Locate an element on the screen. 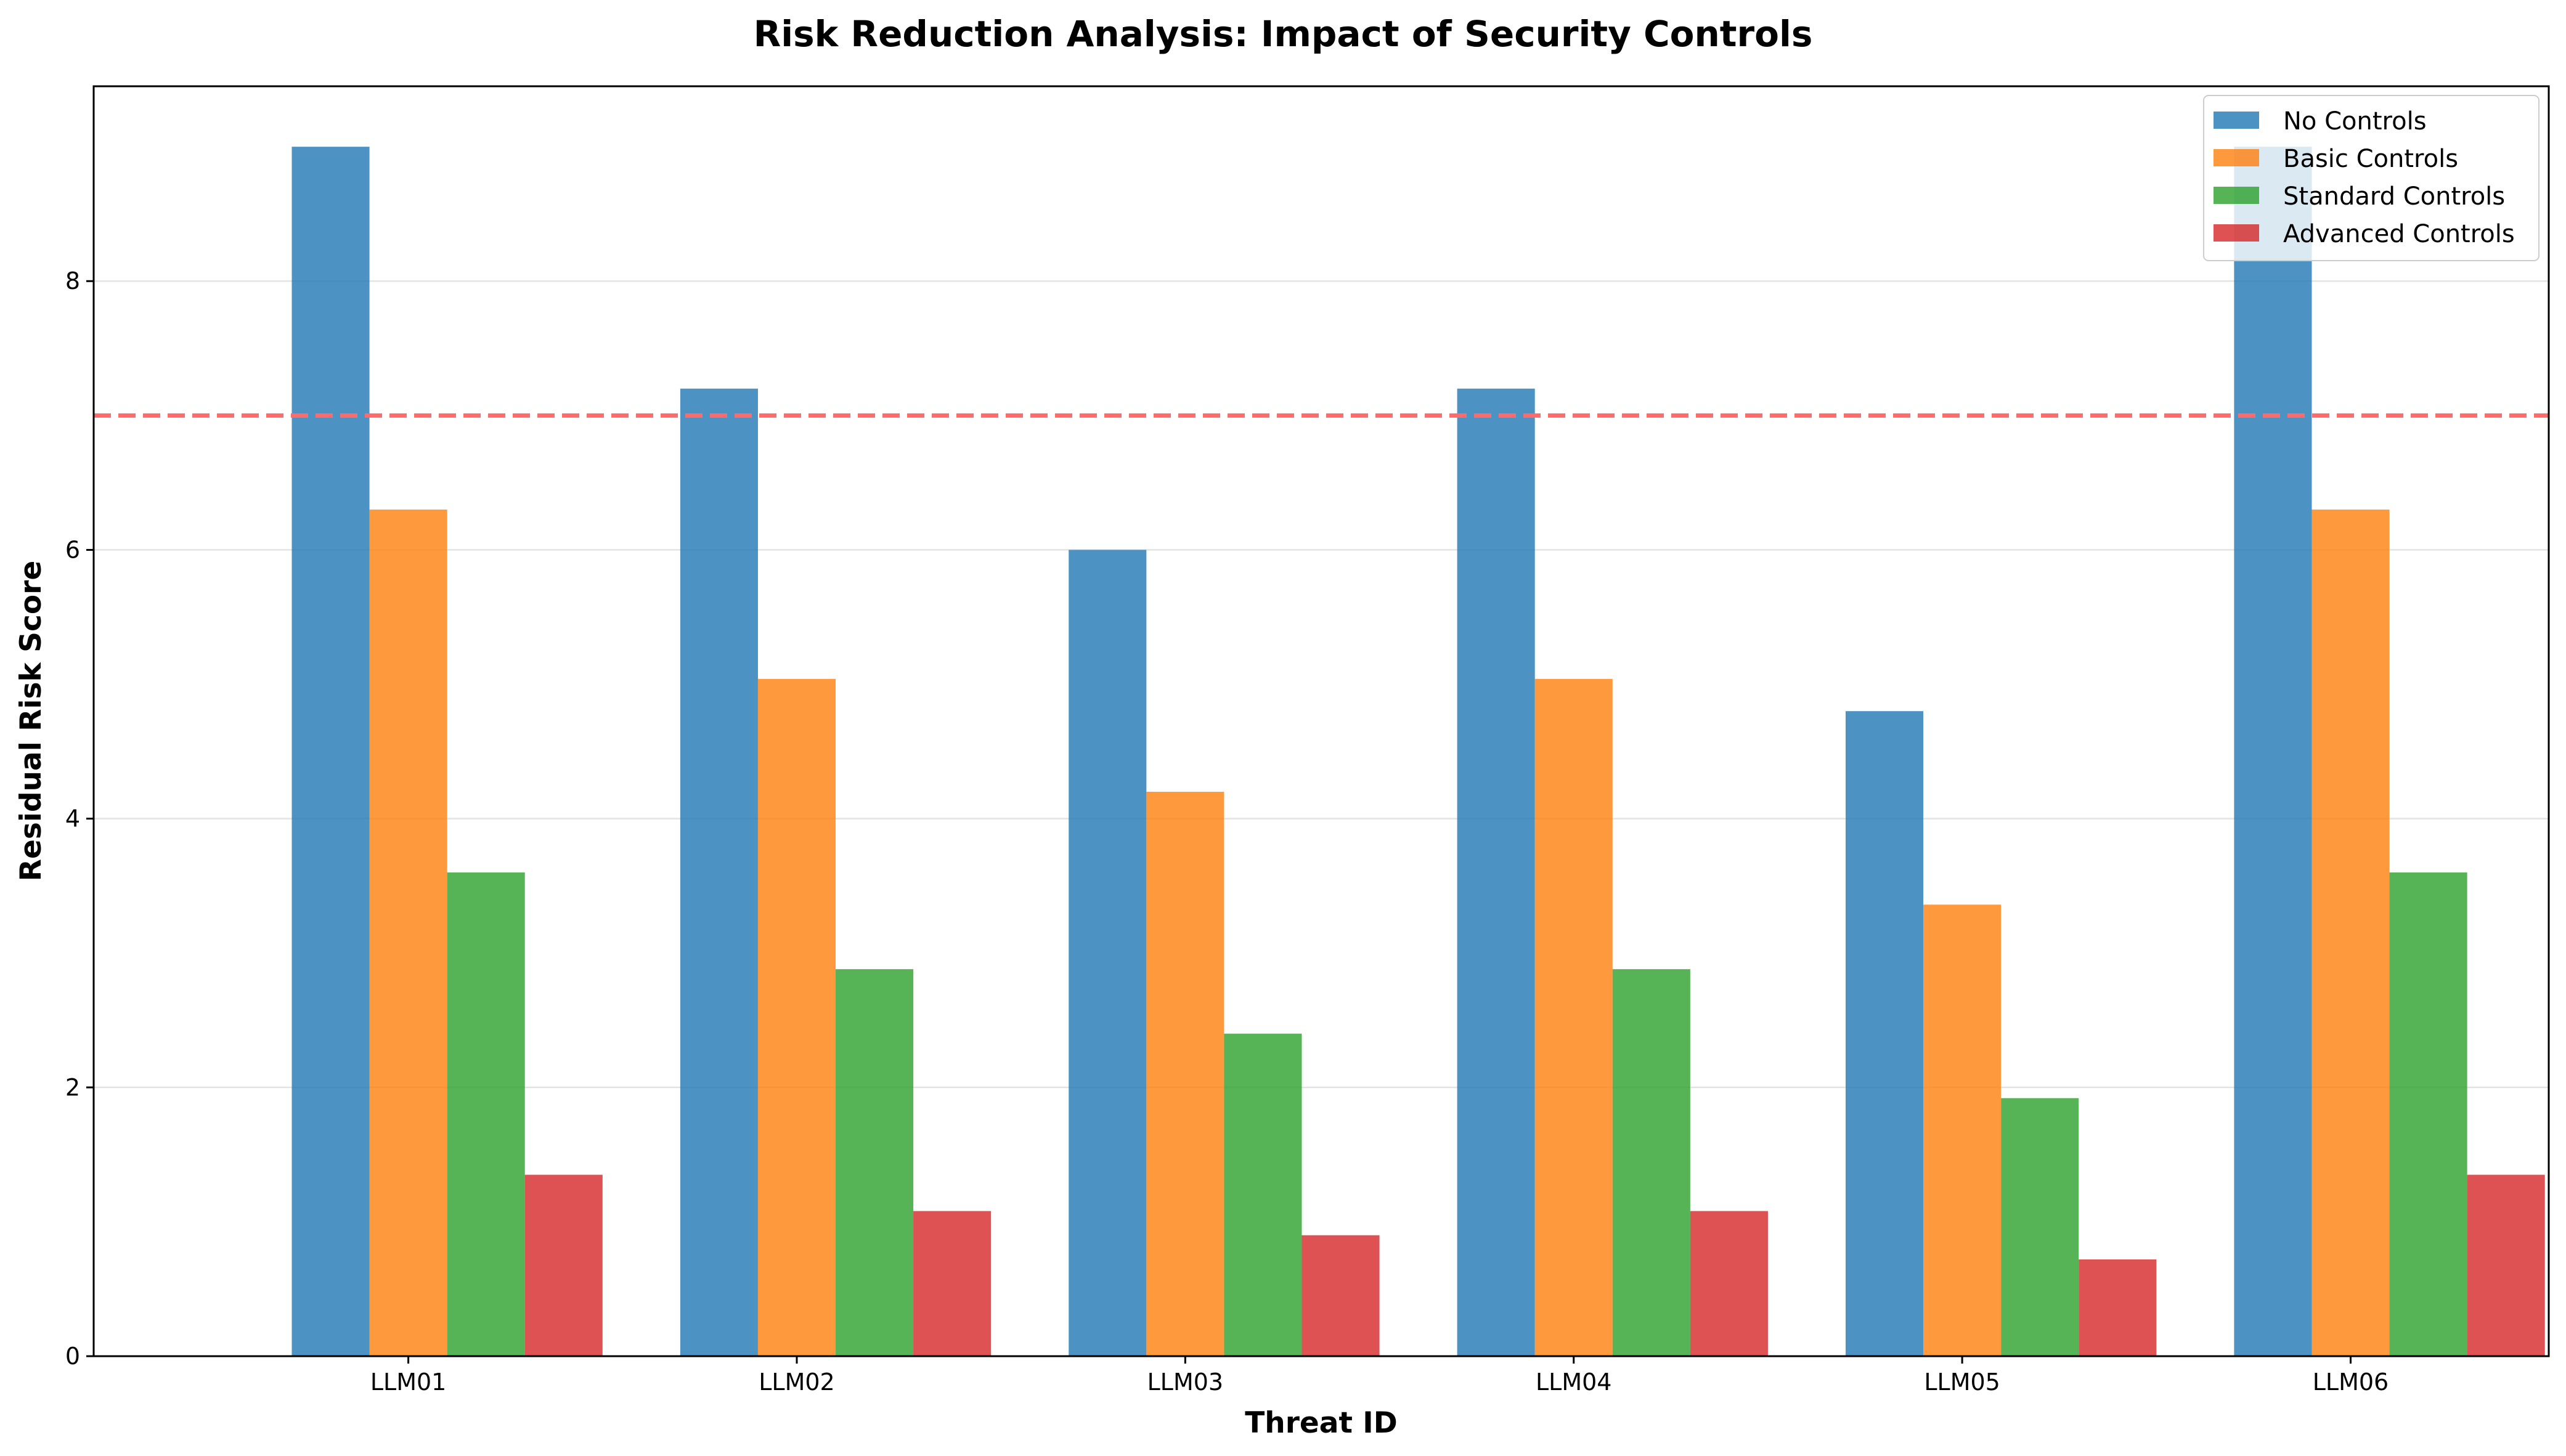  bar-standard-controls-llm05 is located at coordinates (2040, 1227).